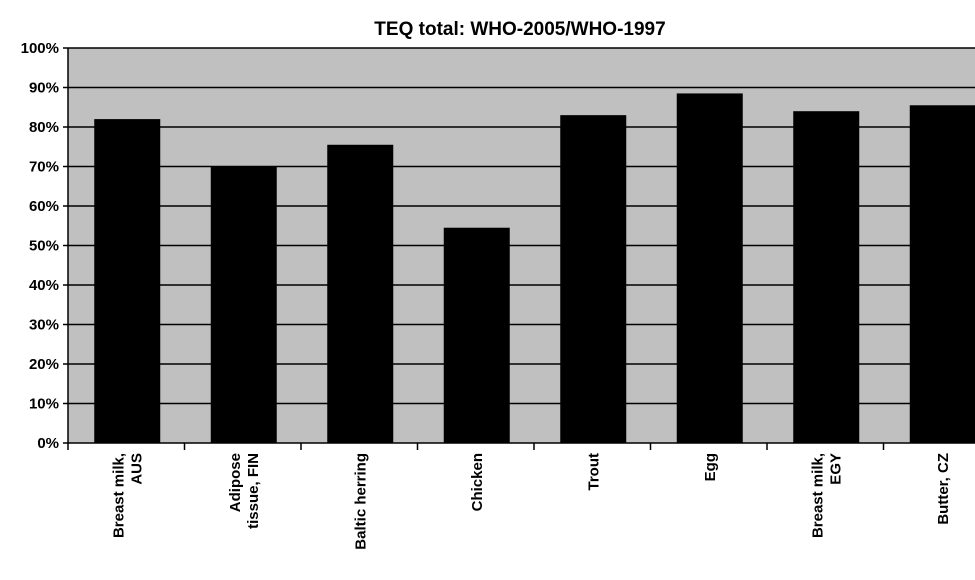 This screenshot has width=975, height=580. I want to click on x-tick-label: Breast milk, EGY, so click(826, 495).